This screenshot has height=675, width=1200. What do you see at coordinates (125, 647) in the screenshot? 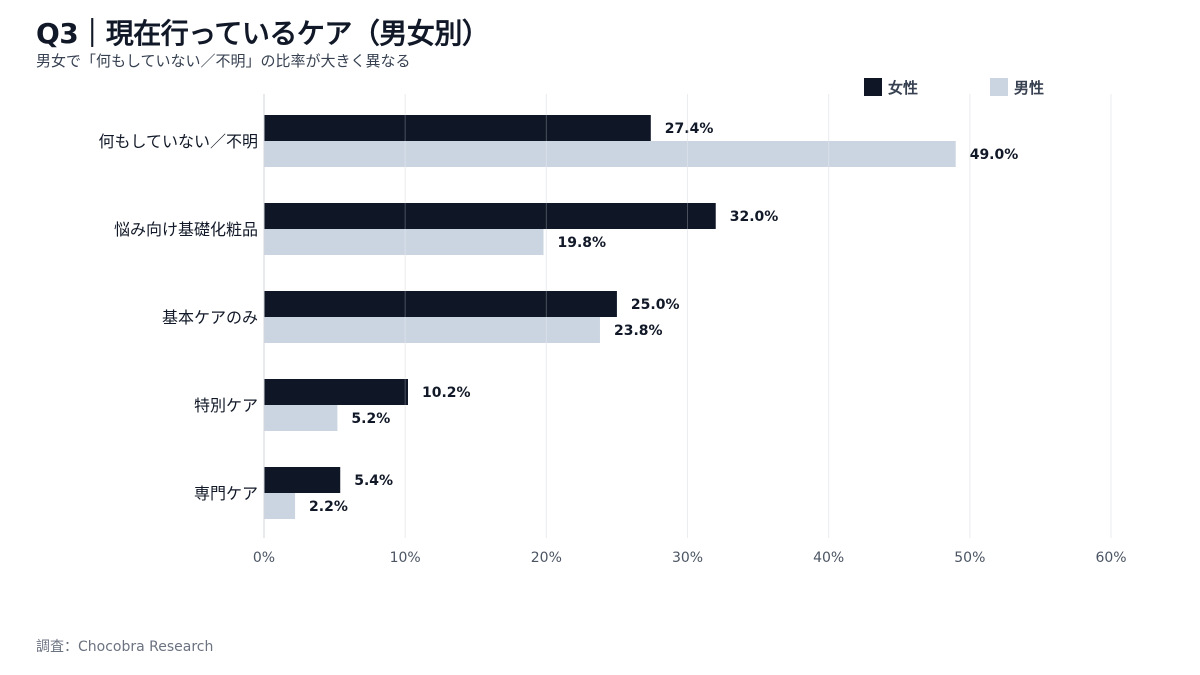
I see `source-note: 調査：Chocobra Research` at bounding box center [125, 647].